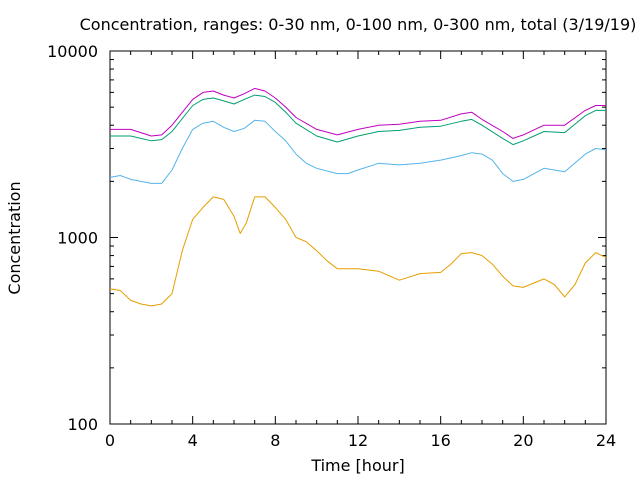  I want to click on y-tick-label: 10000, so click(72, 51).